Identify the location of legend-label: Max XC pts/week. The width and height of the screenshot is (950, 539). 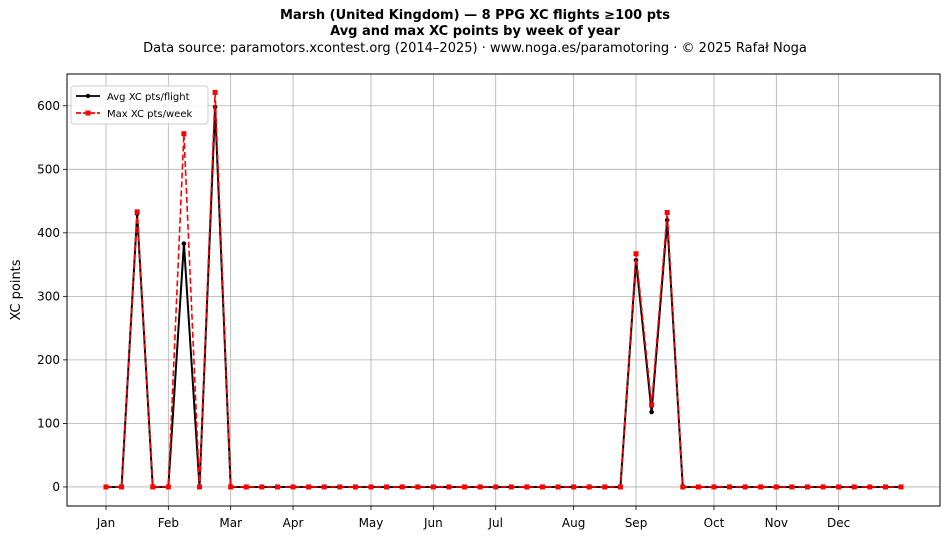
(149, 114).